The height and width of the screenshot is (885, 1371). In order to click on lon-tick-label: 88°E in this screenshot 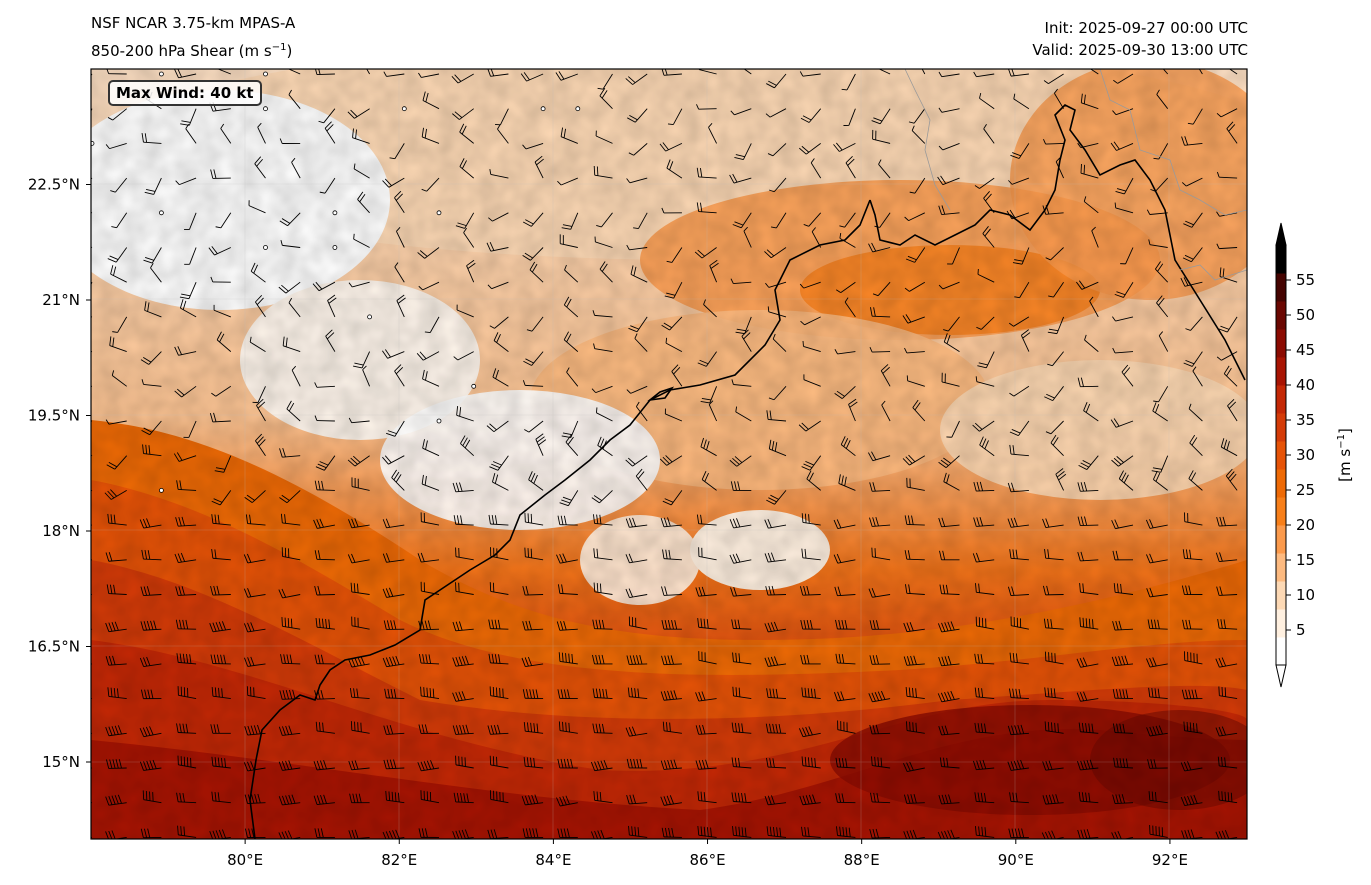, I will do `click(862, 860)`.